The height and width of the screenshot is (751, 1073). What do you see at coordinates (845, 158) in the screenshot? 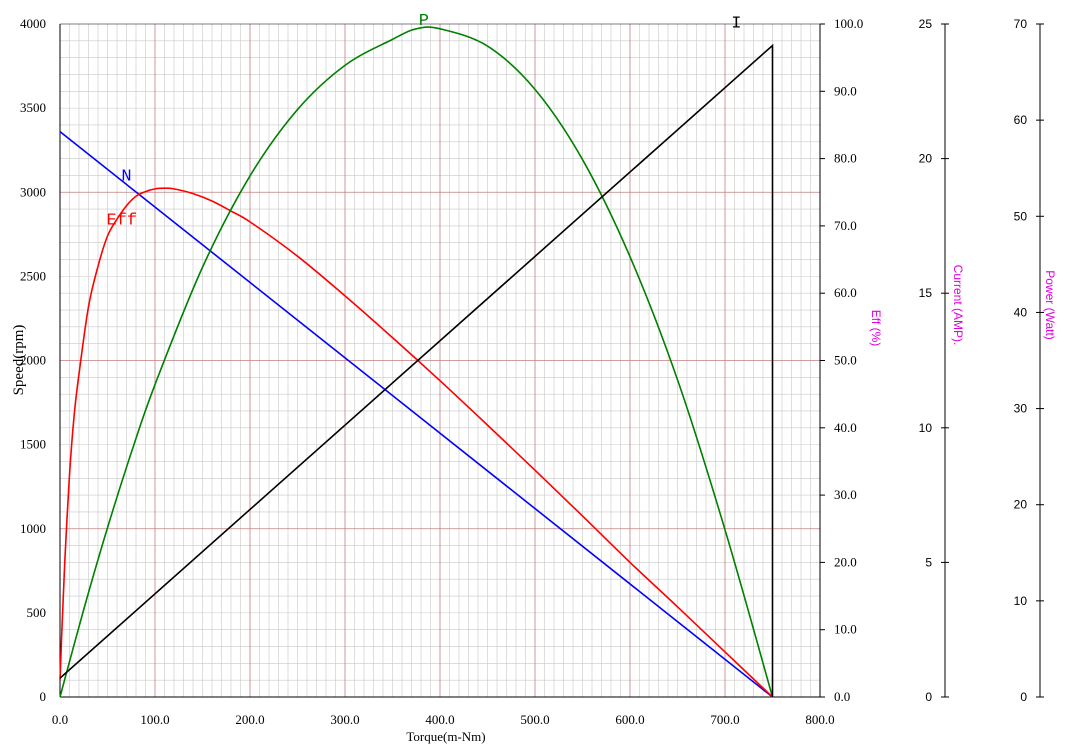
I see `eff-tick-label: 80.0` at bounding box center [845, 158].